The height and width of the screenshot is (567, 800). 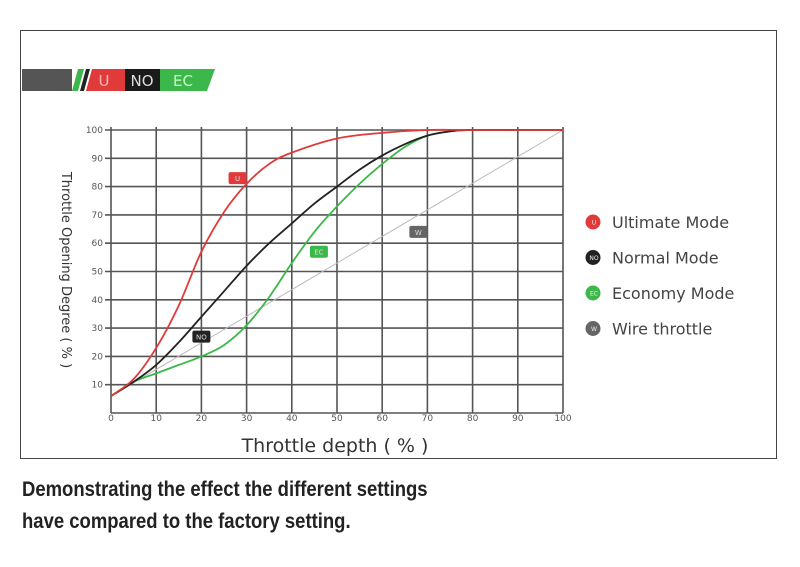 What do you see at coordinates (665, 258) in the screenshot?
I see `legend-label: Normal Mode` at bounding box center [665, 258].